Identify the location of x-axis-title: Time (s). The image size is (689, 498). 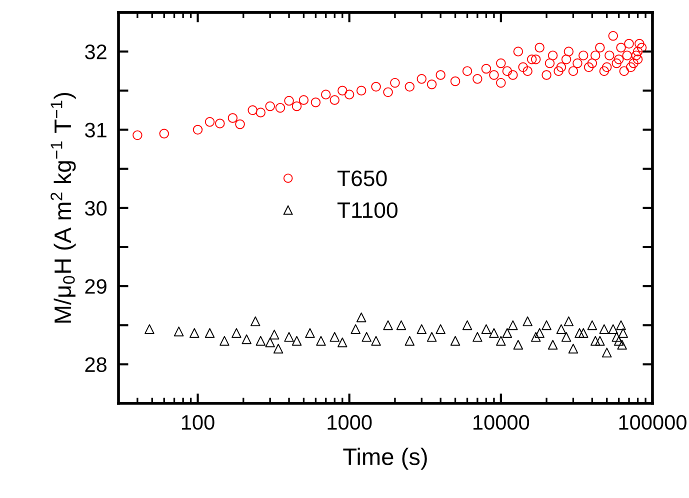
(385, 459).